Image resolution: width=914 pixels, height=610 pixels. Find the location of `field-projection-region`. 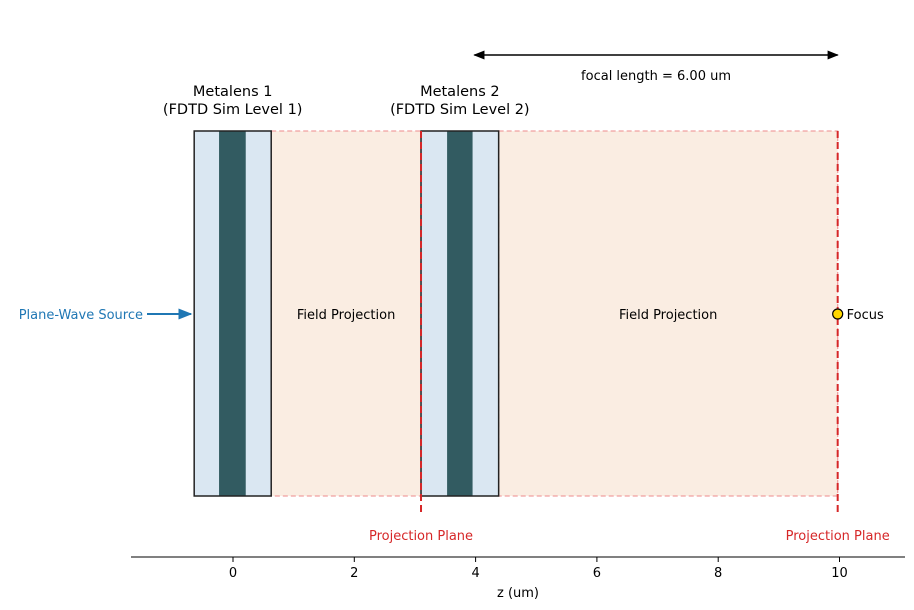

field-projection-region is located at coordinates (346, 313).